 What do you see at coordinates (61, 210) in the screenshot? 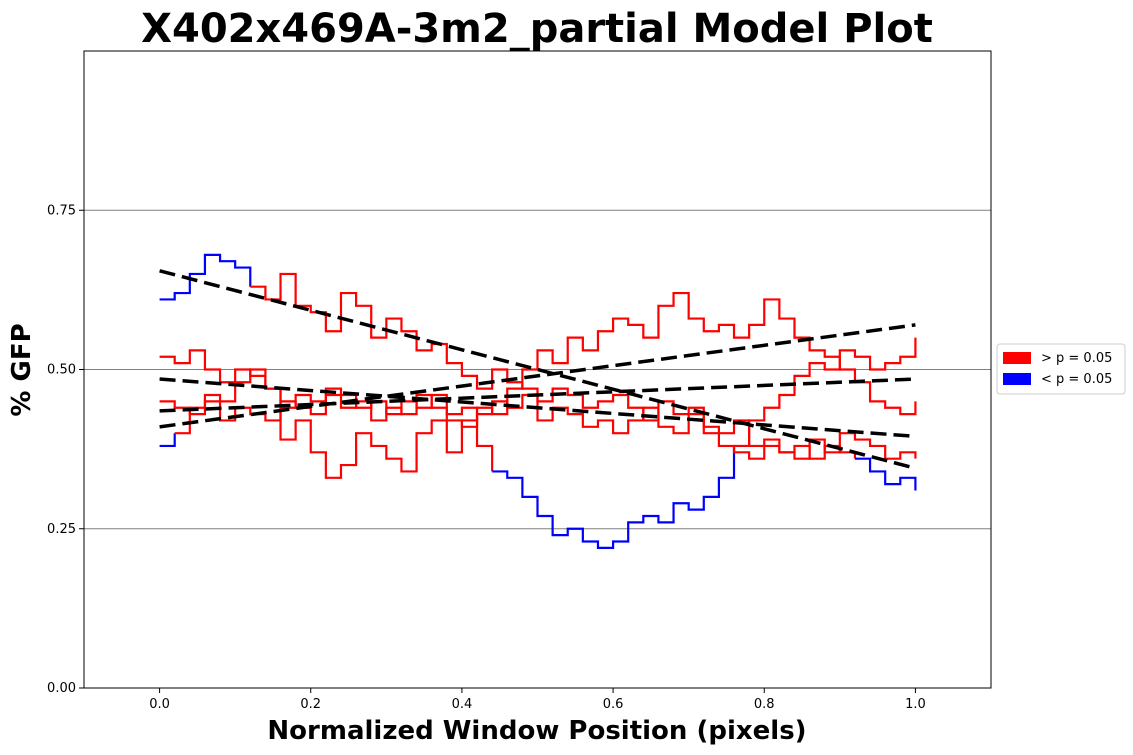
I see `y-tick-label-3: 0.75` at bounding box center [61, 210].